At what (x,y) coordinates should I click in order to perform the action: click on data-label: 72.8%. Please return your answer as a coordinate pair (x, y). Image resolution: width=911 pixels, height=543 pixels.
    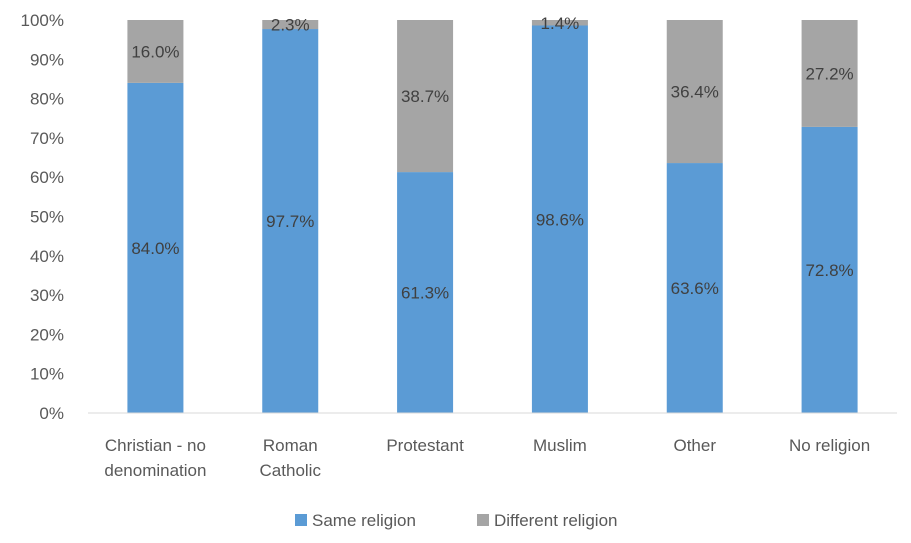
    Looking at the image, I should click on (829, 270).